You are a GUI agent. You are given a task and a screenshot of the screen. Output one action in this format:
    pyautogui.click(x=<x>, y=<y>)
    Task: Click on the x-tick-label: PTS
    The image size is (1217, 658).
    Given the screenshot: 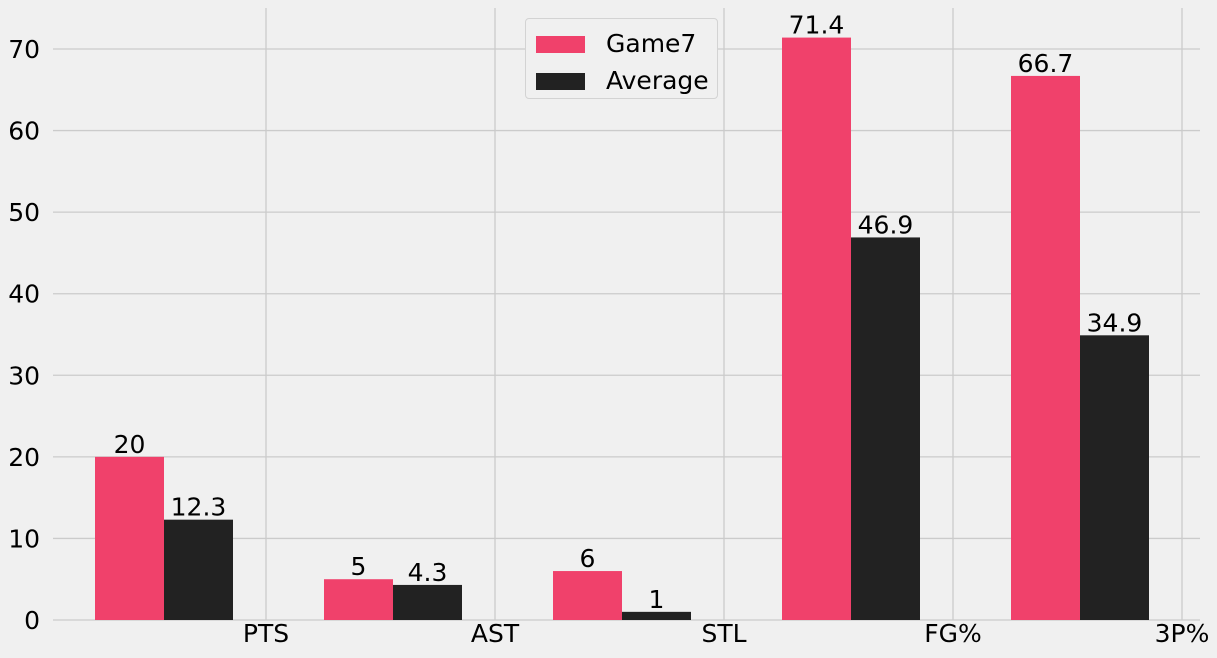 What is the action you would take?
    pyautogui.click(x=266, y=633)
    